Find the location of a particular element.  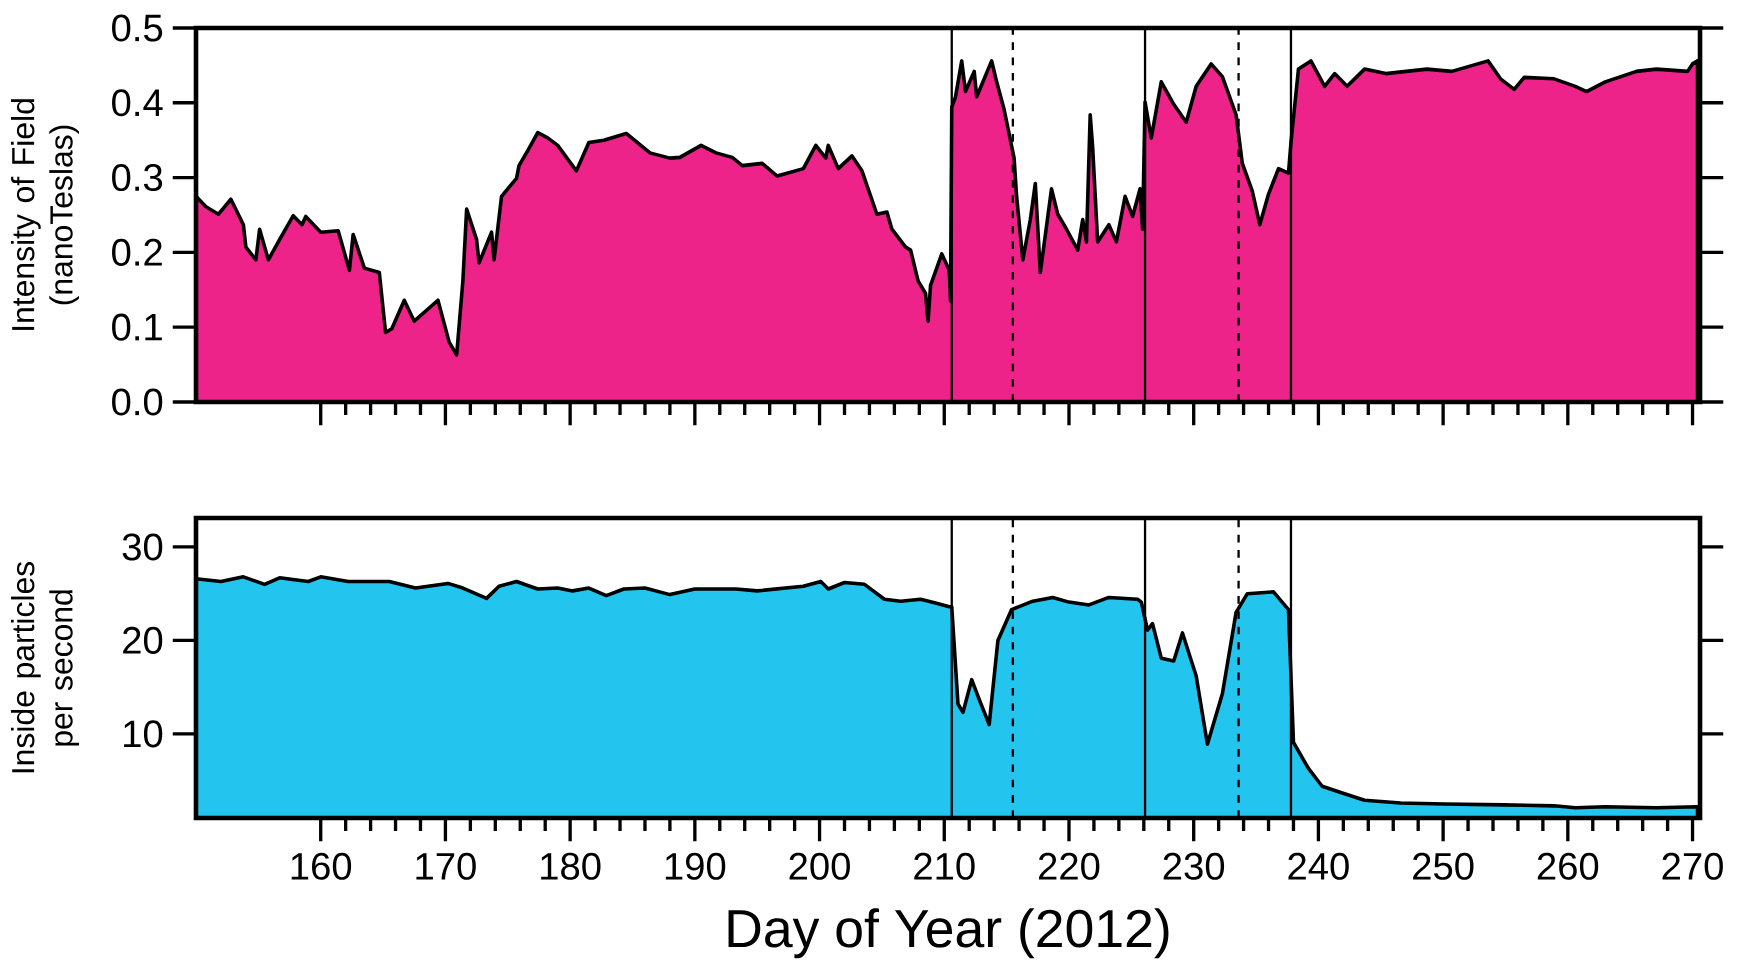

x-tick-label: 190 is located at coordinates (695, 866).